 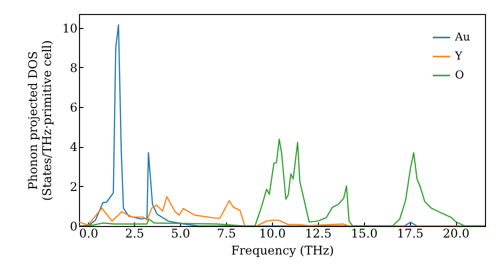 I want to click on x-tick-label: 12.5, so click(x=318, y=233).